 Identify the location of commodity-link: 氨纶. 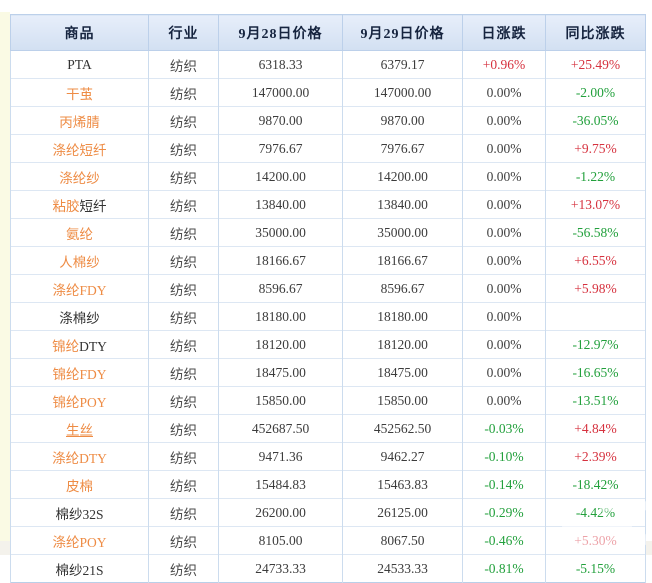
(79, 234).